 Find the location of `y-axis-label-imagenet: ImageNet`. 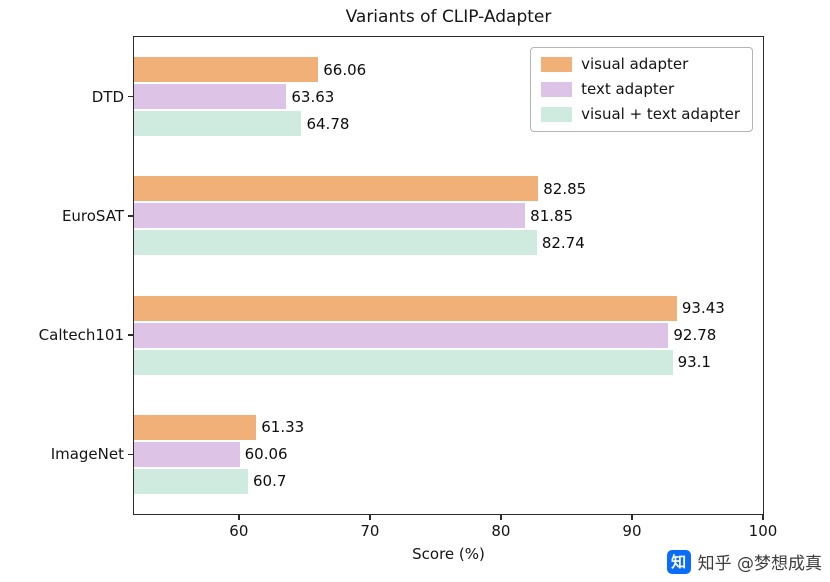

y-axis-label-imagenet: ImageNet is located at coordinates (87, 454).